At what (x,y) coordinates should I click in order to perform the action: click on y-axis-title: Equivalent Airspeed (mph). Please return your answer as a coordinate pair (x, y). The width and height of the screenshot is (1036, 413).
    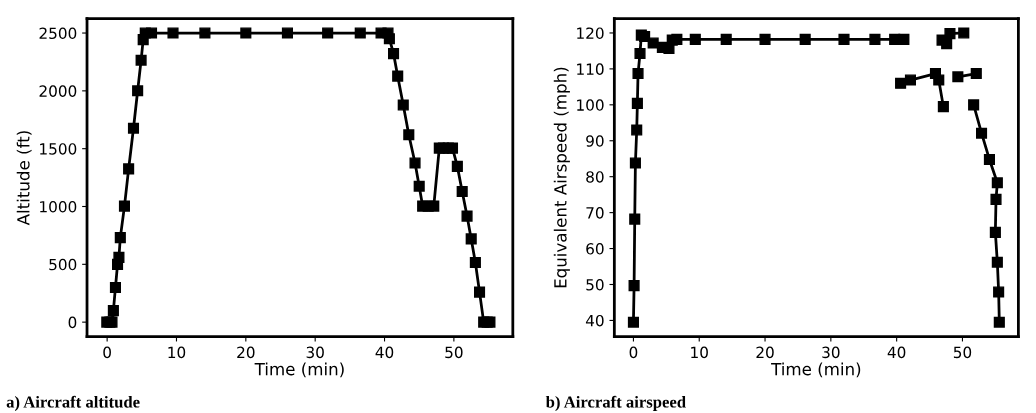
    Looking at the image, I should click on (561, 177).